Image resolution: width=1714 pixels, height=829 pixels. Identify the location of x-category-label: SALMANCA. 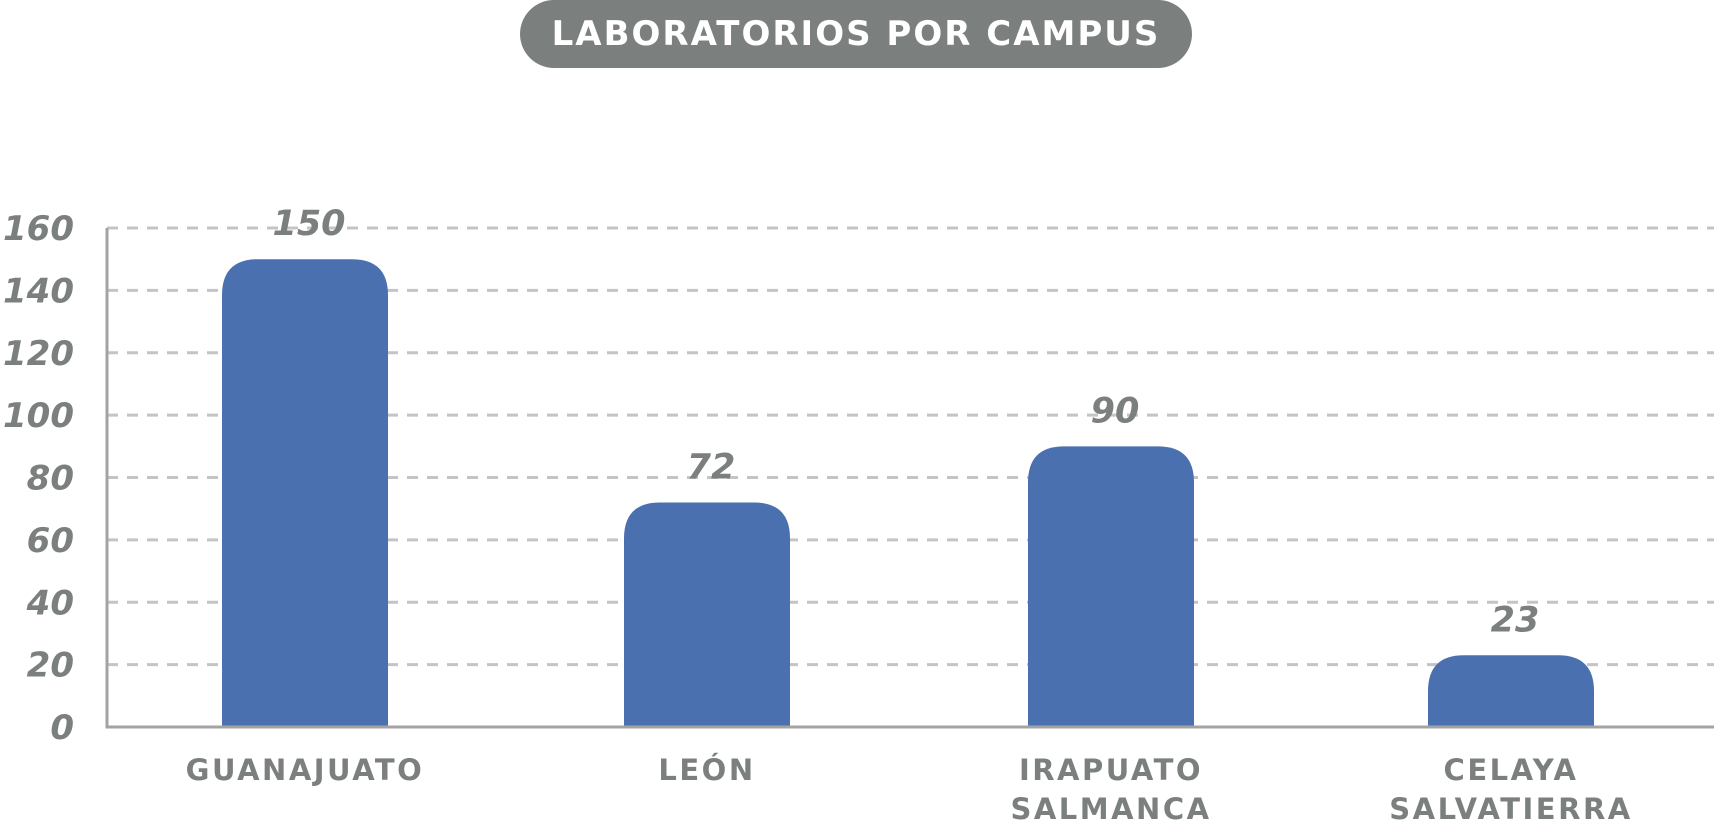
(1110, 809).